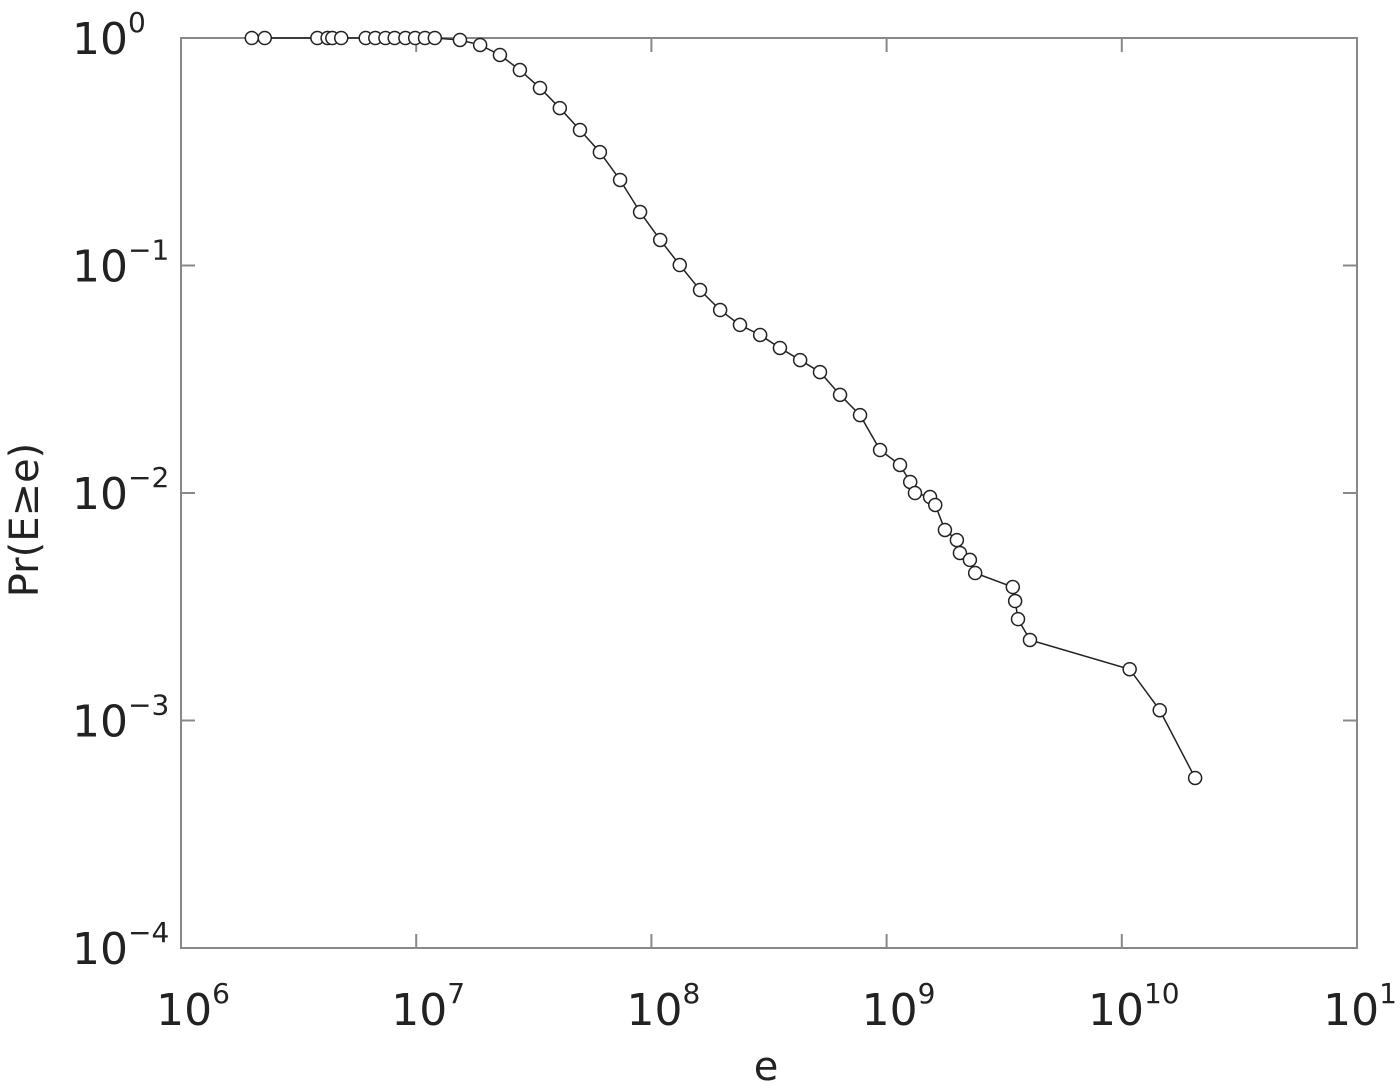 Image resolution: width=1400 pixels, height=1084 pixels. I want to click on tick-label: 10⁻², so click(120, 490).